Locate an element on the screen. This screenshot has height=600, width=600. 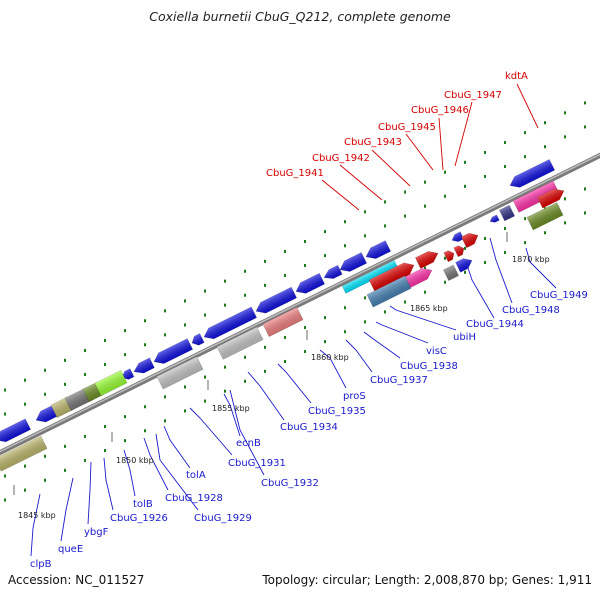
gene-CbuG_1946-block is located at coordinates (451, 272).